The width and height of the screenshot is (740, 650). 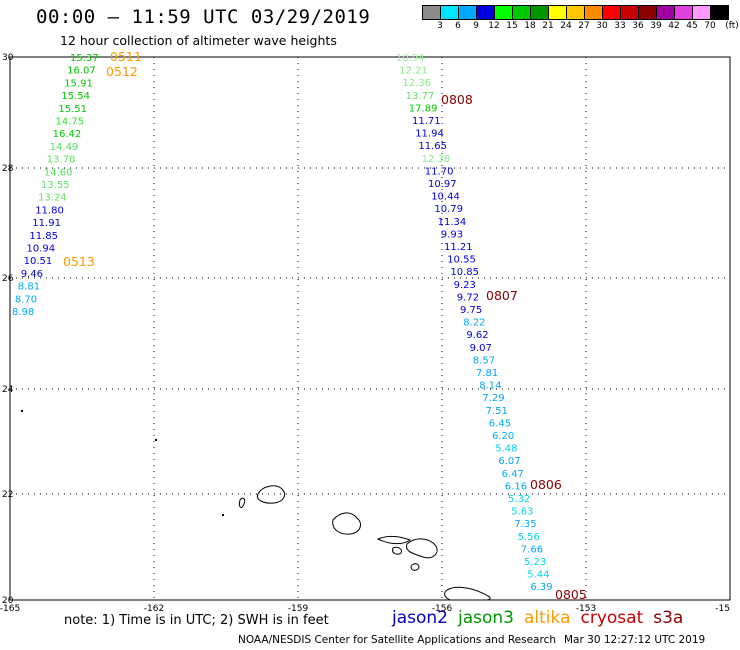 What do you see at coordinates (413, 71) in the screenshot?
I see `wave-height-value: 12.21` at bounding box center [413, 71].